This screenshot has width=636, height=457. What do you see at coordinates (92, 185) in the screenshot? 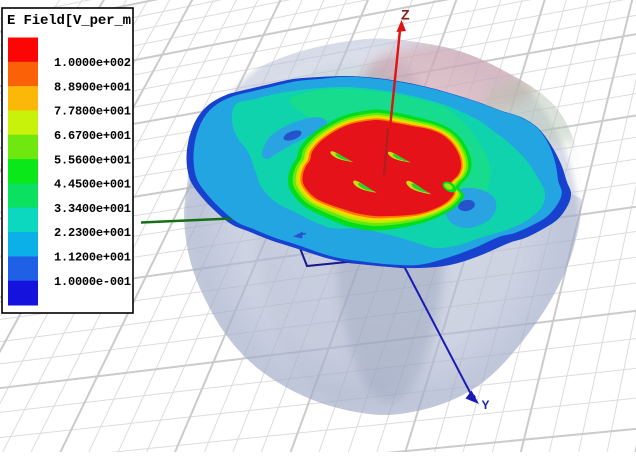
I see `svg-text: 4.4500e+001` at bounding box center [92, 185].